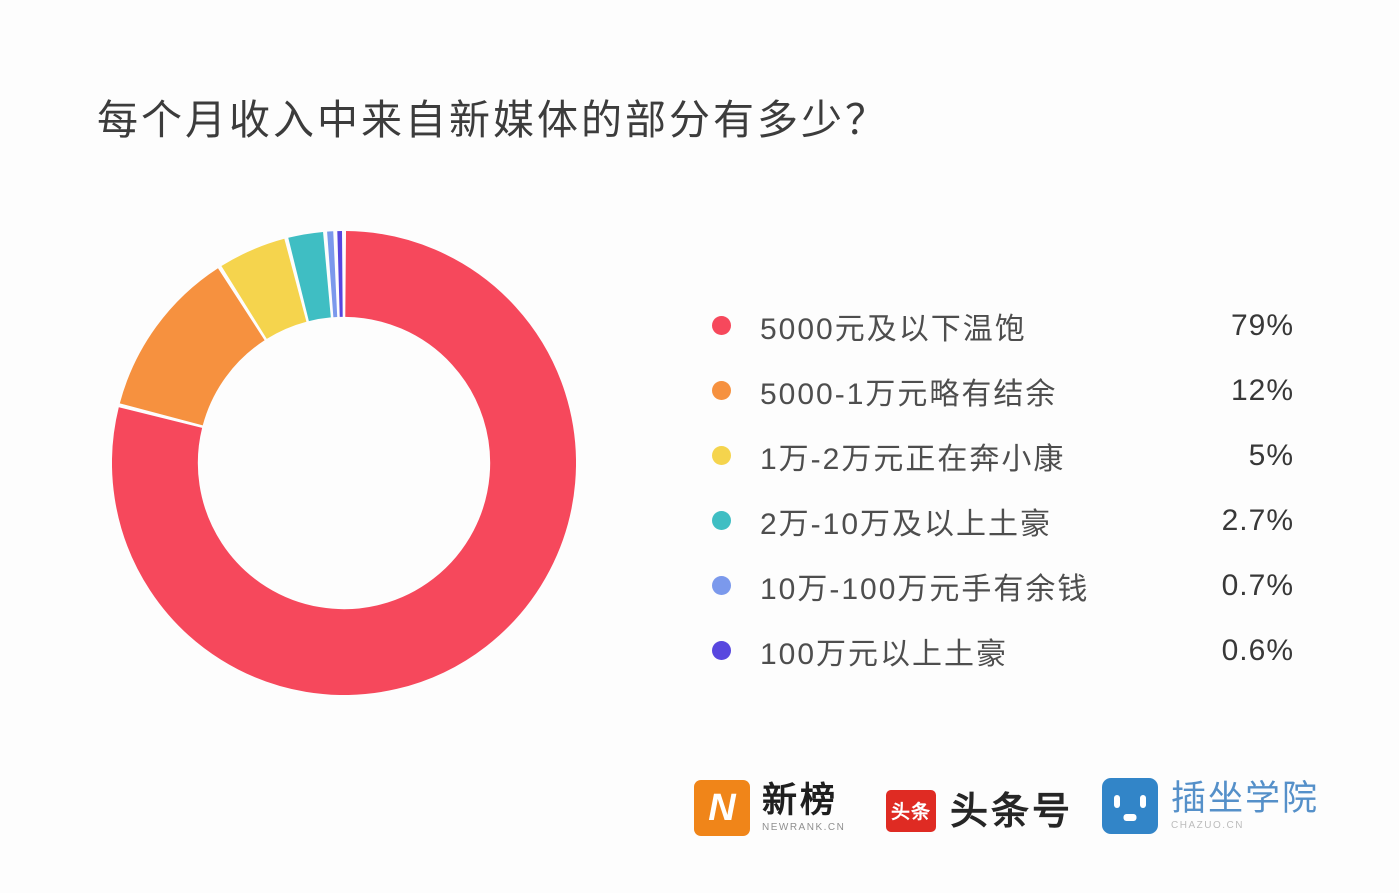 The image size is (1399, 893). Describe the element at coordinates (1257, 650) in the screenshot. I see `legend-value: 0.6%` at that location.